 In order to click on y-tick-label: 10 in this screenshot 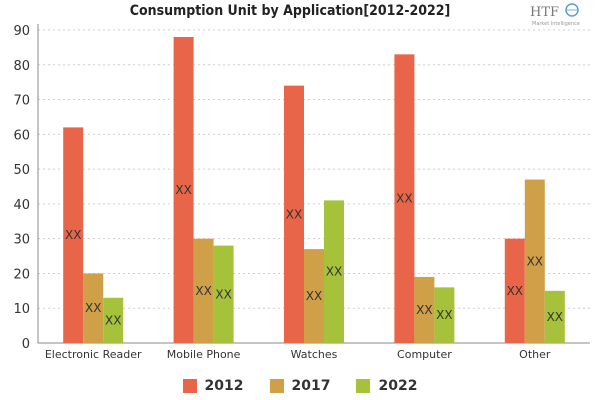, I will do `click(21, 309)`.